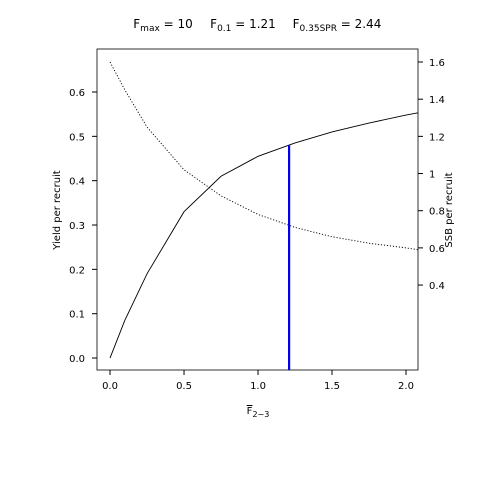 This screenshot has height=480, width=480. I want to click on title-item: F0.35SPR = 2.44, so click(337, 25).